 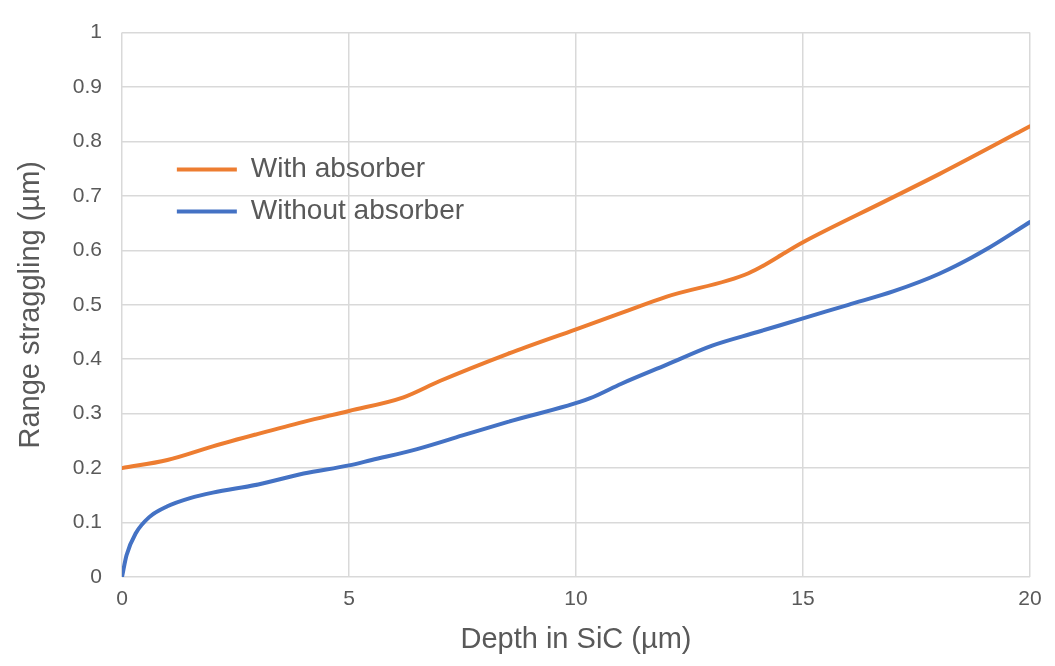 I want to click on x-tick-label: 15, so click(x=803, y=598).